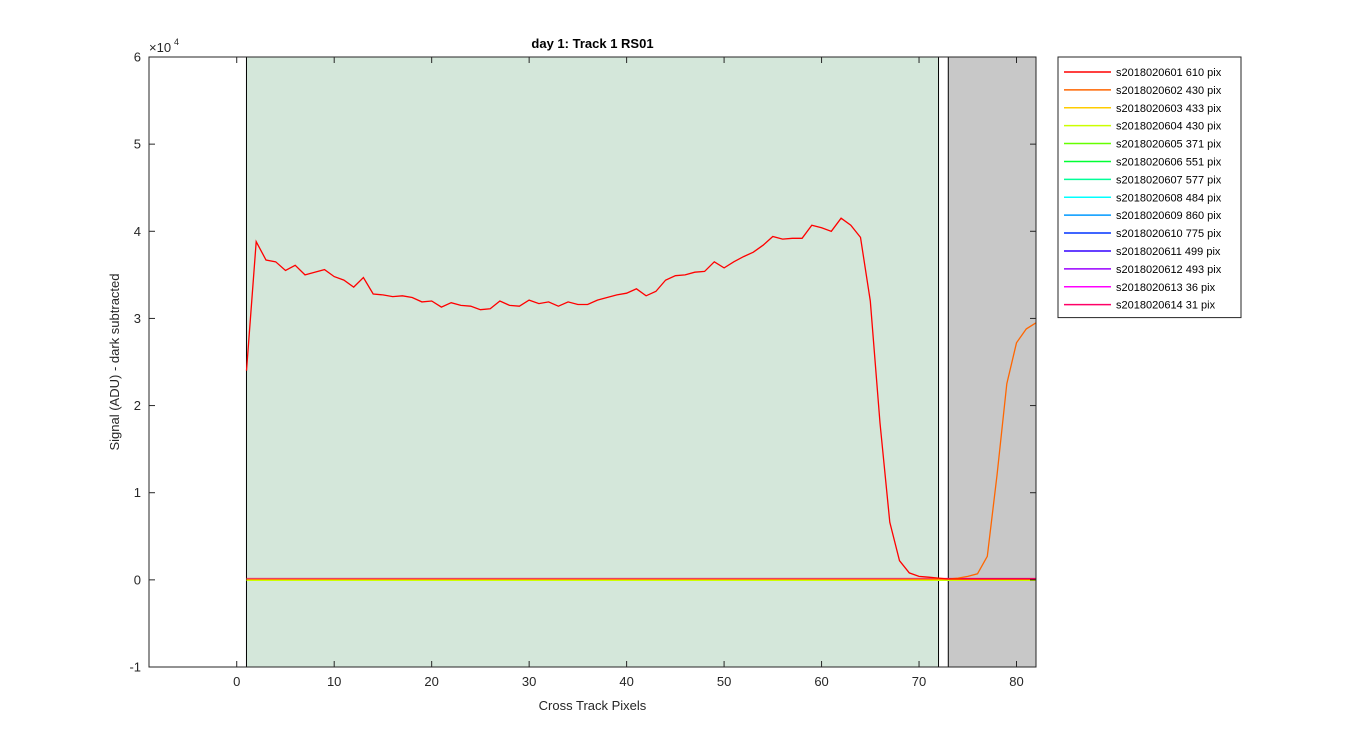 The width and height of the screenshot is (1350, 750). Describe the element at coordinates (137, 579) in the screenshot. I see `y-tick-label: 0` at that location.